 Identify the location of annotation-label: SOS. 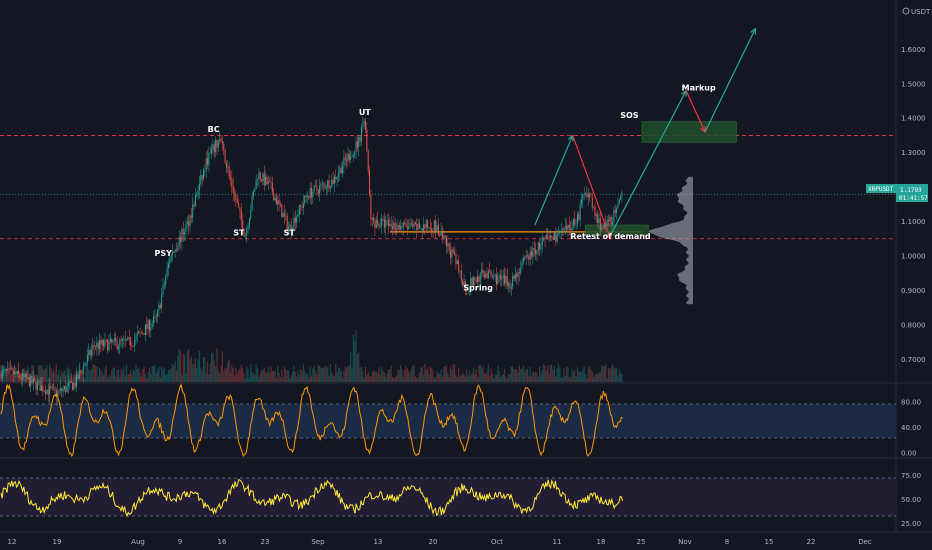
(629, 115).